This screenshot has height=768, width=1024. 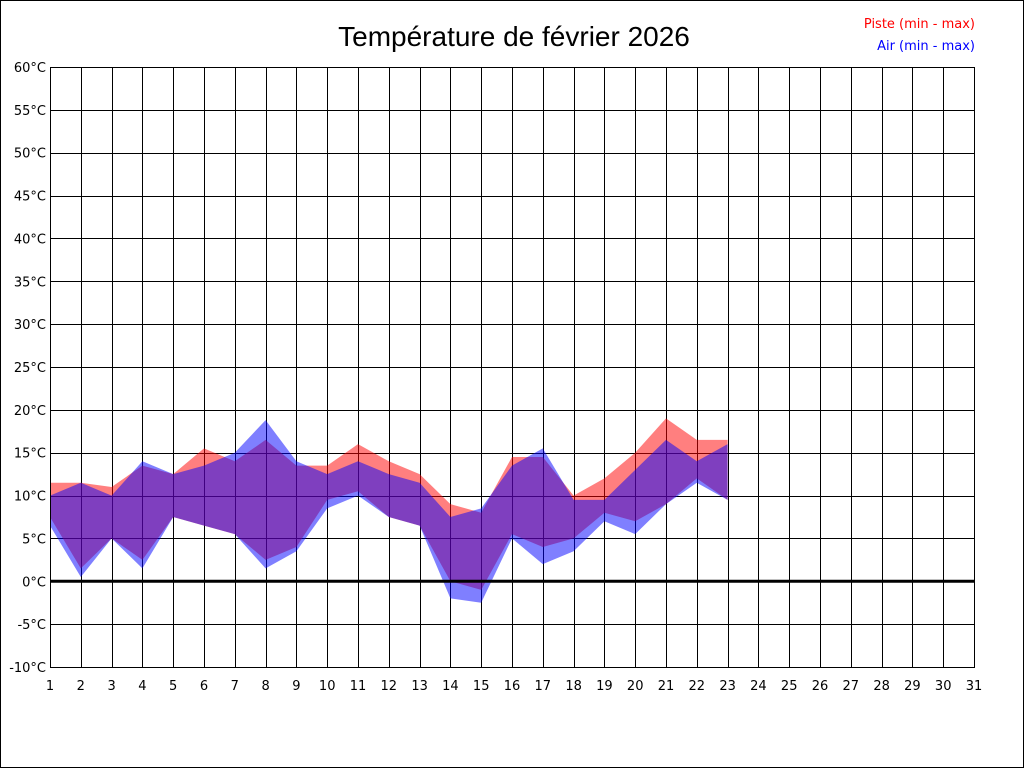 I want to click on y-tick-label: 55°C, so click(x=30, y=111).